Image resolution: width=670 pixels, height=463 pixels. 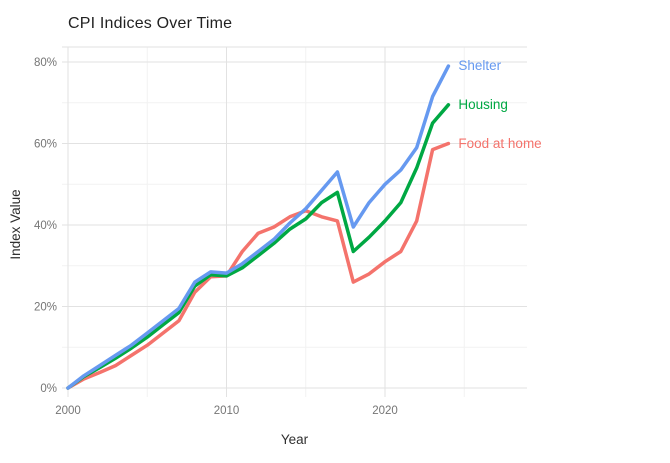 I want to click on x-axis-title: Year, so click(x=294, y=439).